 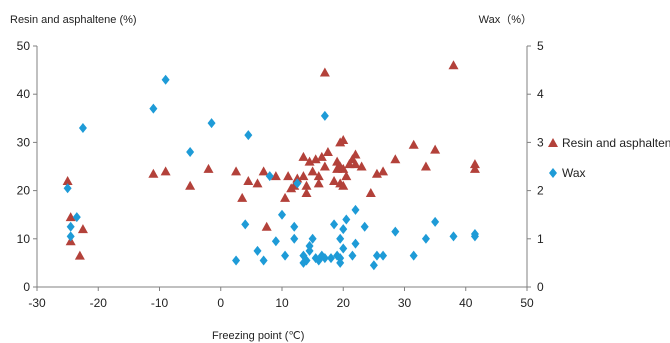 What do you see at coordinates (553, 142) in the screenshot?
I see `legend-marker-resin` at bounding box center [553, 142].